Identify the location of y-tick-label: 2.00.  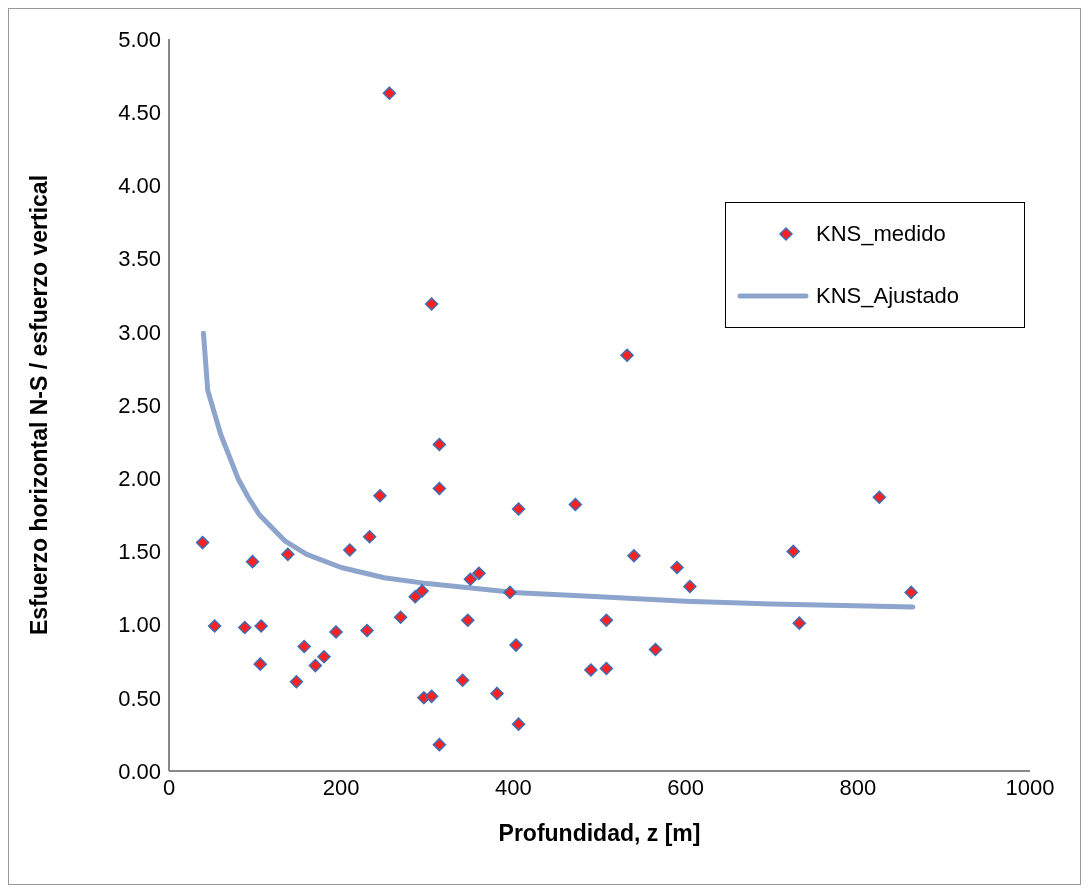
(139, 479).